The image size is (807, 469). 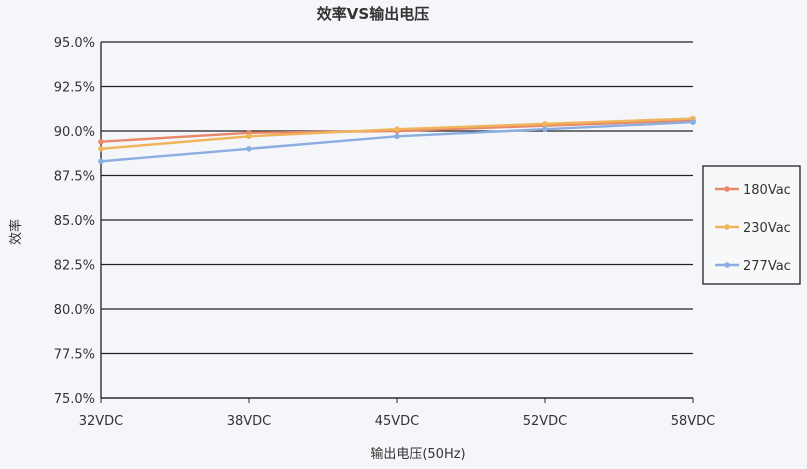 I want to click on y-tick-label: 85.0%, so click(x=74, y=221).